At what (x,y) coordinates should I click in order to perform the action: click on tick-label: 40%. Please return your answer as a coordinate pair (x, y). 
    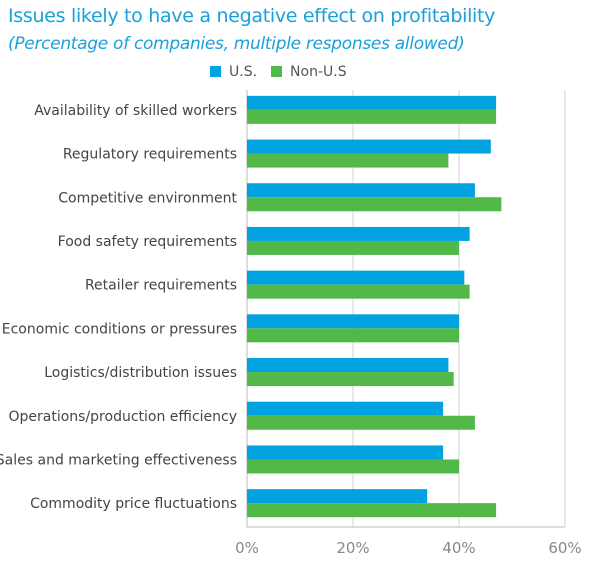
    Looking at the image, I should click on (458, 548).